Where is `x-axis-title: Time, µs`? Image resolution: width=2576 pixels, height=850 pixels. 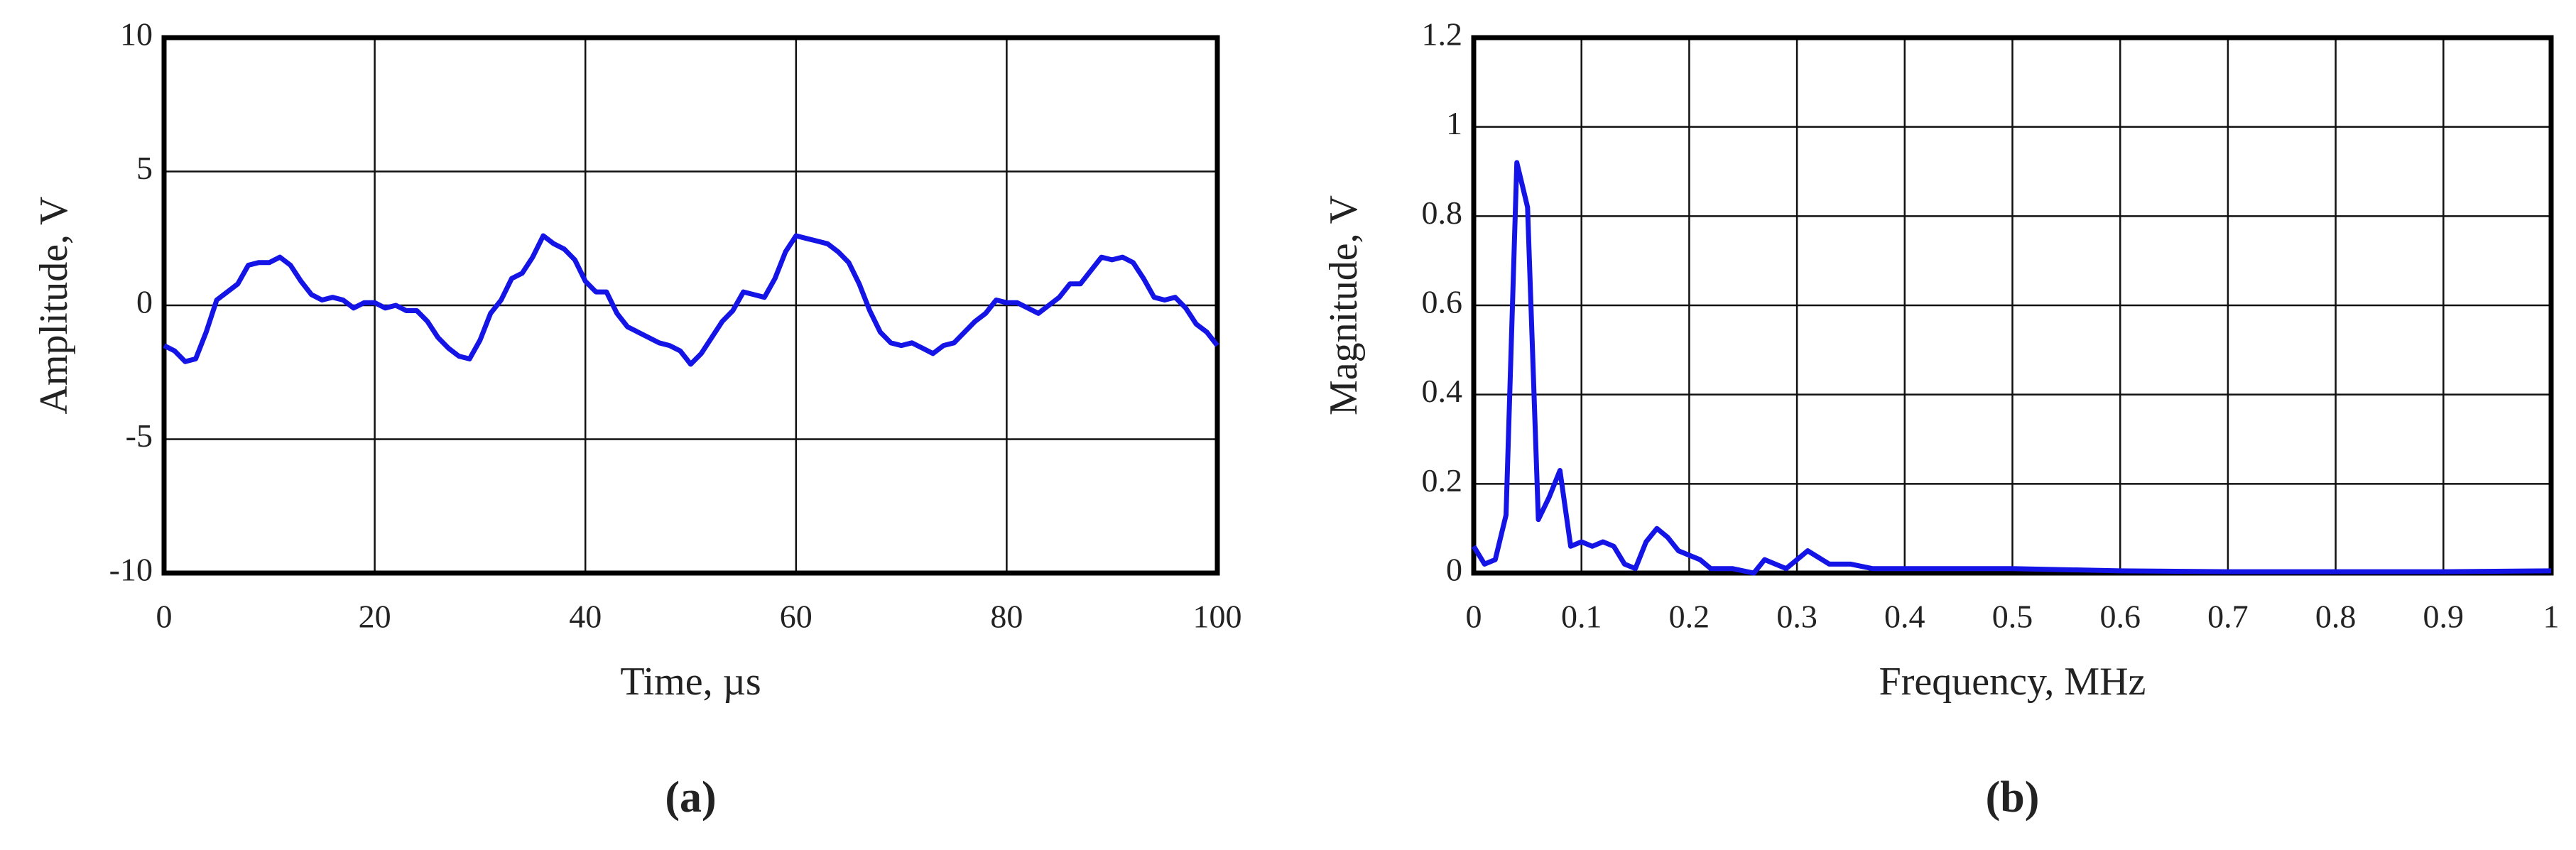
x-axis-title: Time, µs is located at coordinates (690, 682).